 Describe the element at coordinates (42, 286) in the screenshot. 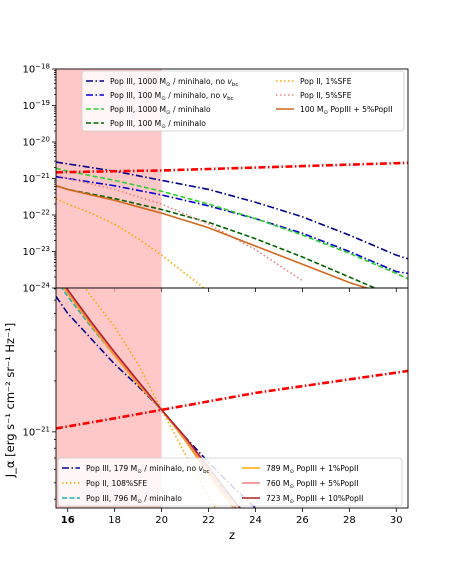

I see `y-tick-exp: −24` at that location.